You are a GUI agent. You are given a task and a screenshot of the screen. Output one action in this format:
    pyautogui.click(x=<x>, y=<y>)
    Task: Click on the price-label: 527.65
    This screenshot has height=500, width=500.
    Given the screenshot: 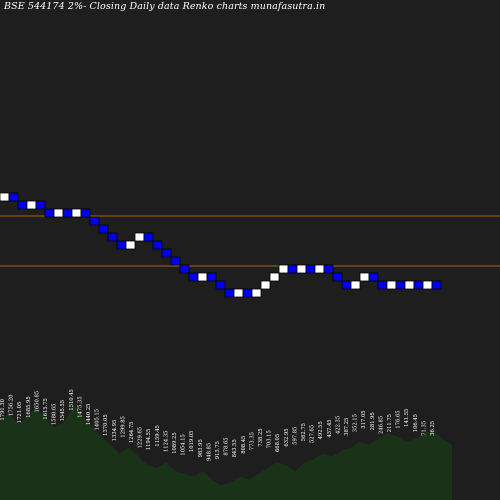 What is the action you would take?
    pyautogui.click(x=313, y=434)
    